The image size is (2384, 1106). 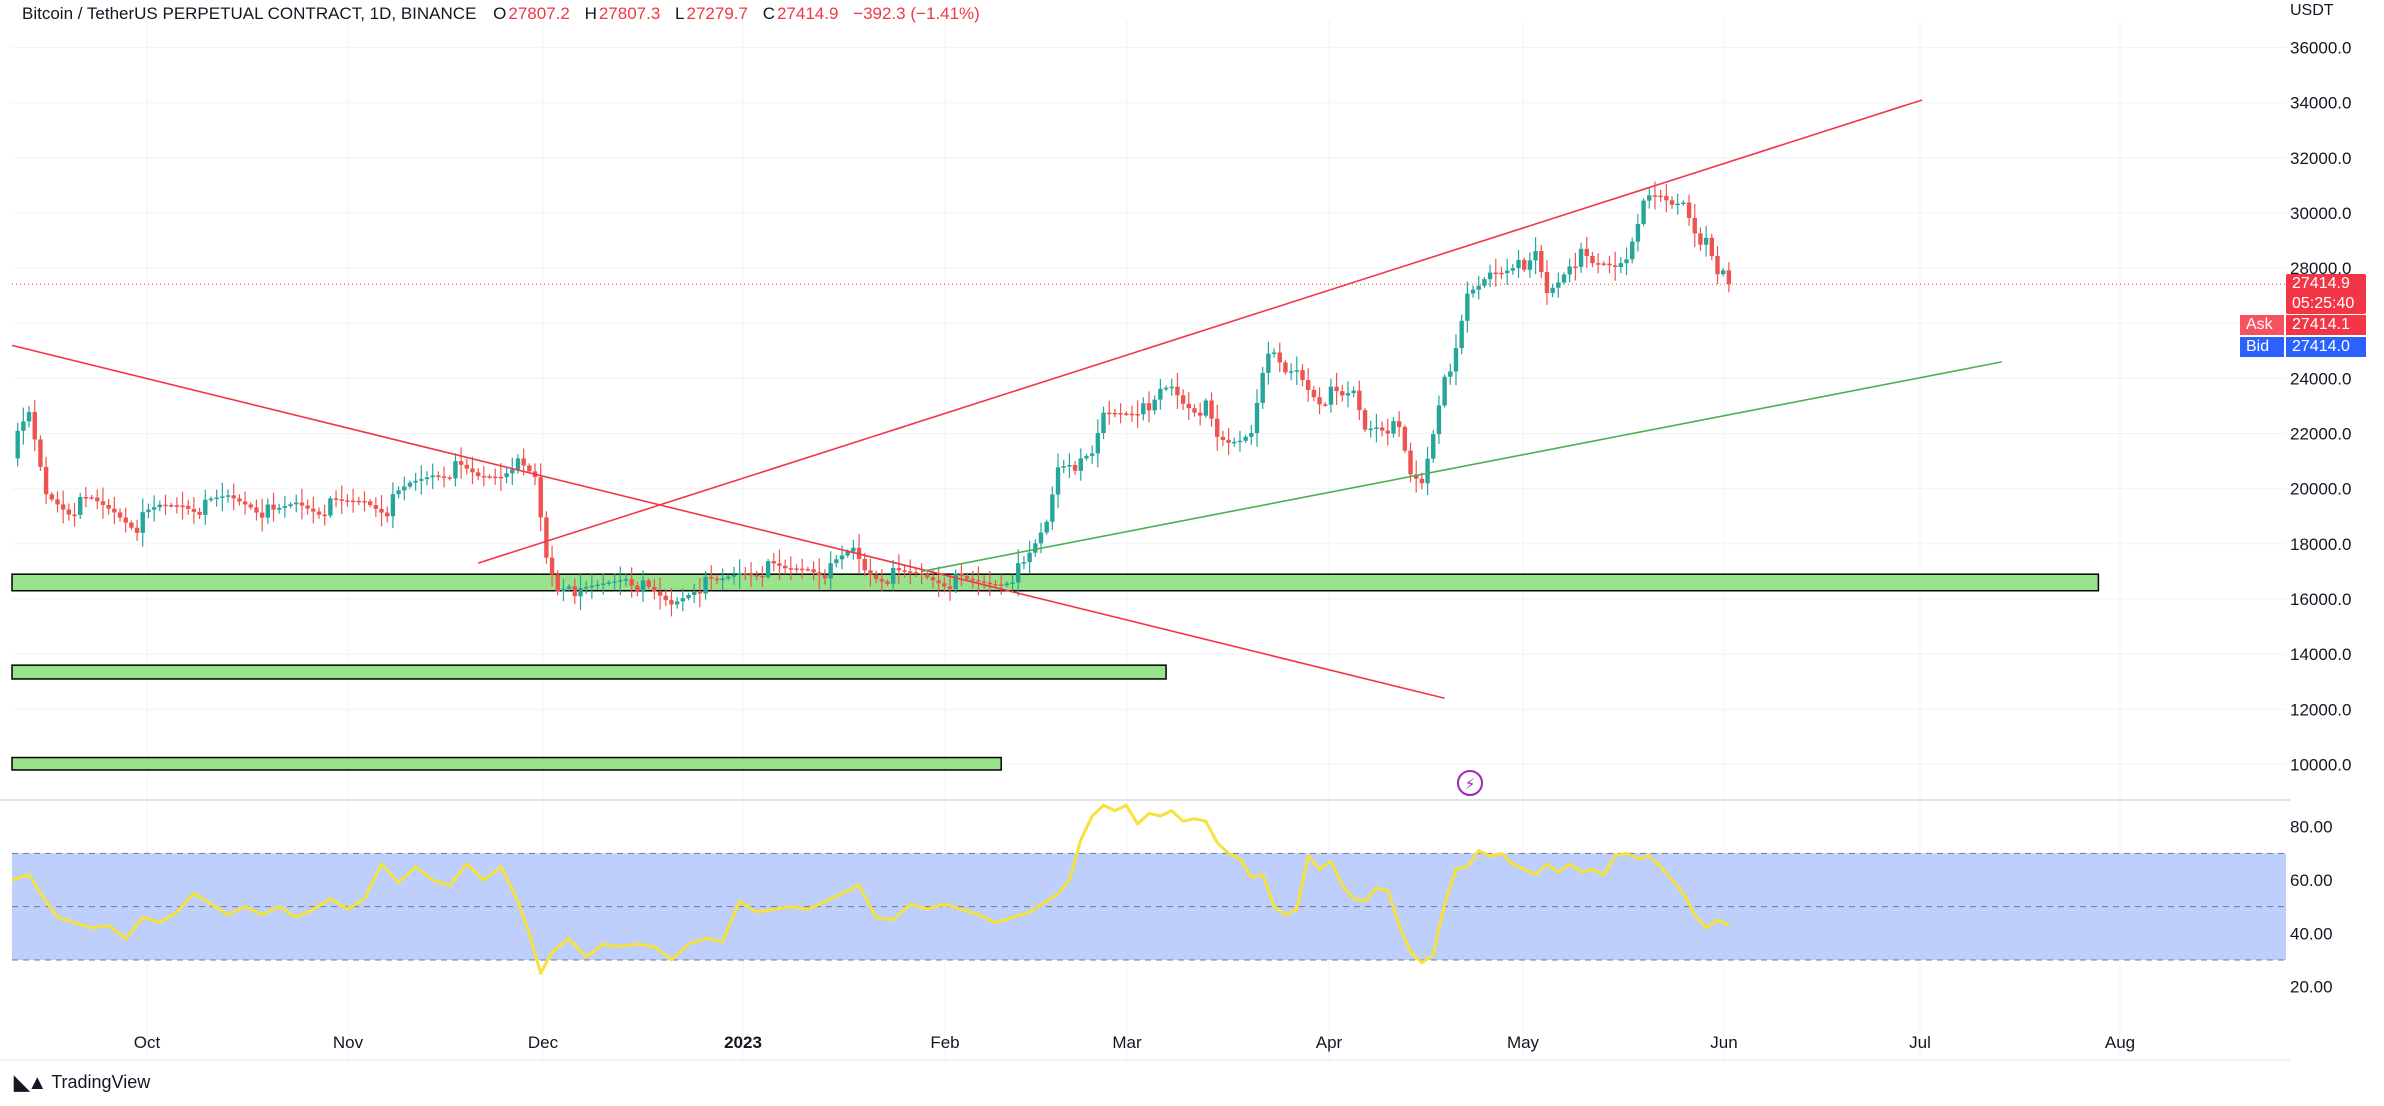 I want to click on y-tick-label: 10000.0, so click(x=2320, y=764).